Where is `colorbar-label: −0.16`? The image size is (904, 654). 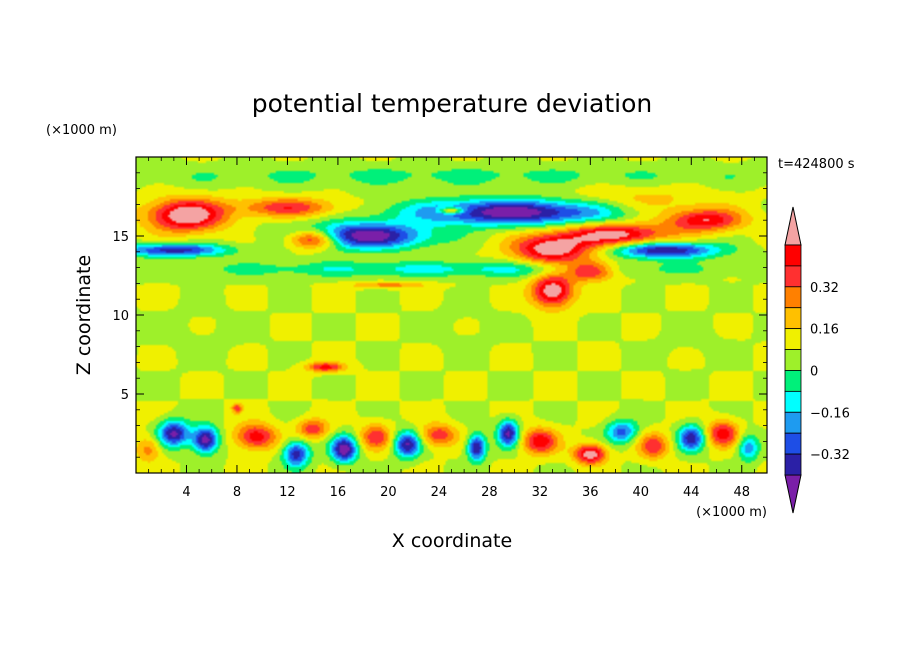
colorbar-label: −0.16 is located at coordinates (830, 413).